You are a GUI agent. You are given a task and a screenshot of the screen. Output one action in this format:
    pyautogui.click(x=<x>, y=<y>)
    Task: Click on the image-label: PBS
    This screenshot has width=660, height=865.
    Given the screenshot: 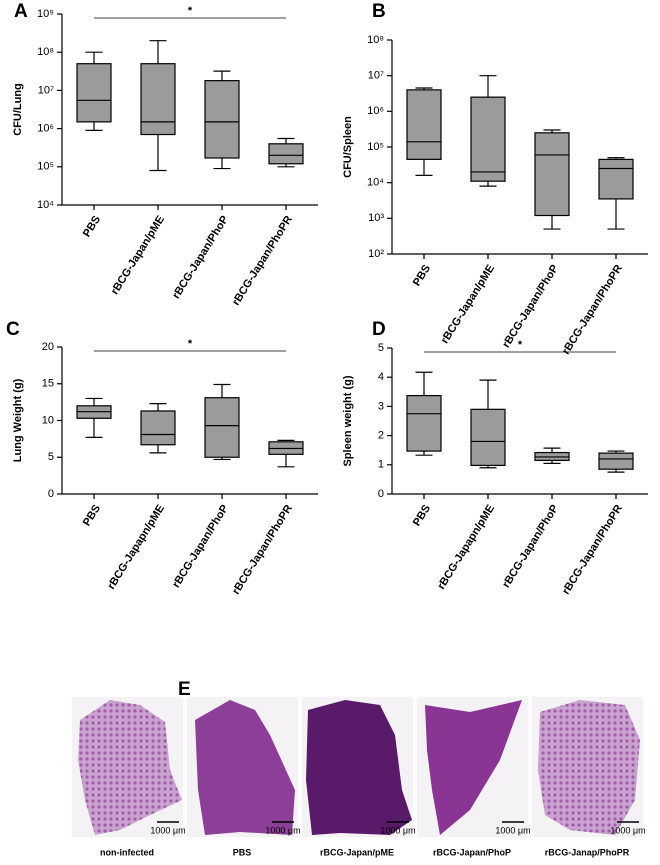 What is the action you would take?
    pyautogui.click(x=242, y=852)
    